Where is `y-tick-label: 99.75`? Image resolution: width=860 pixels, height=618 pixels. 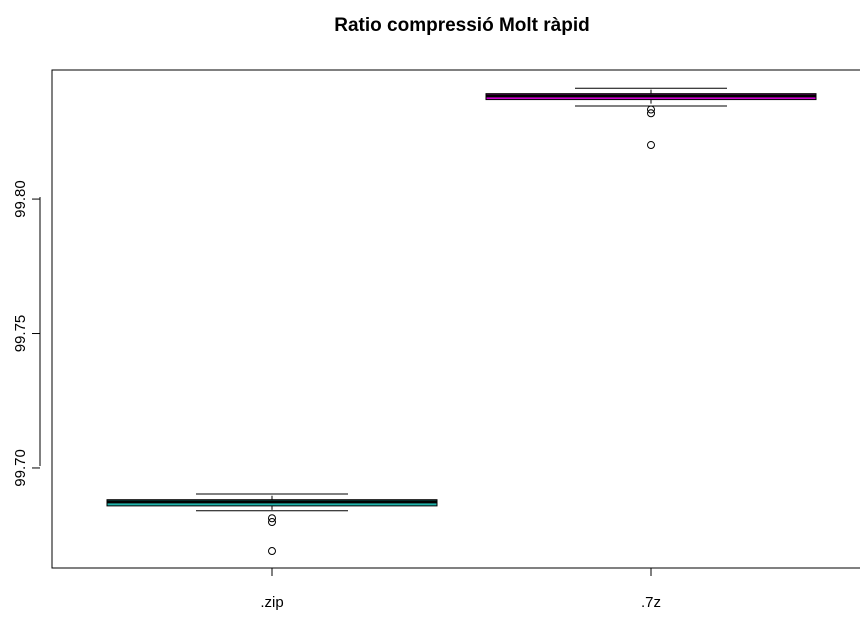
y-tick-label: 99.75 is located at coordinates (20, 334).